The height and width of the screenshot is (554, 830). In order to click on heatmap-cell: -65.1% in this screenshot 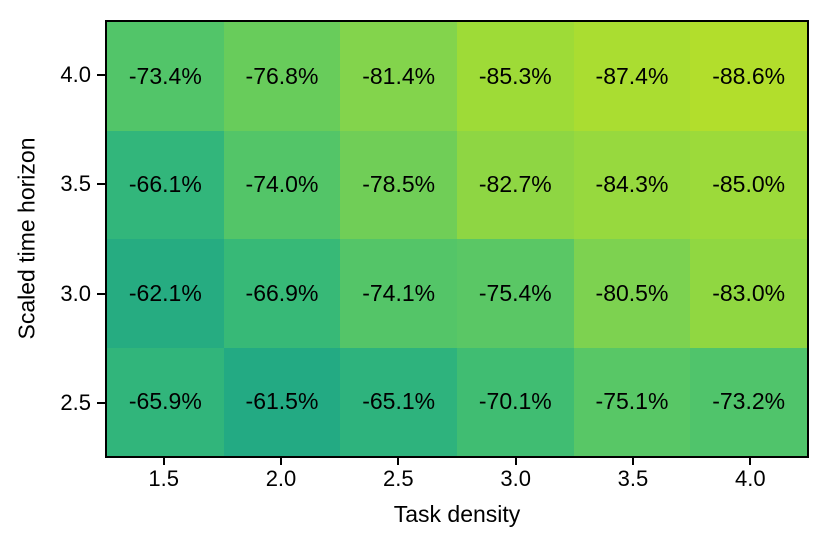, I will do `click(398, 401)`.